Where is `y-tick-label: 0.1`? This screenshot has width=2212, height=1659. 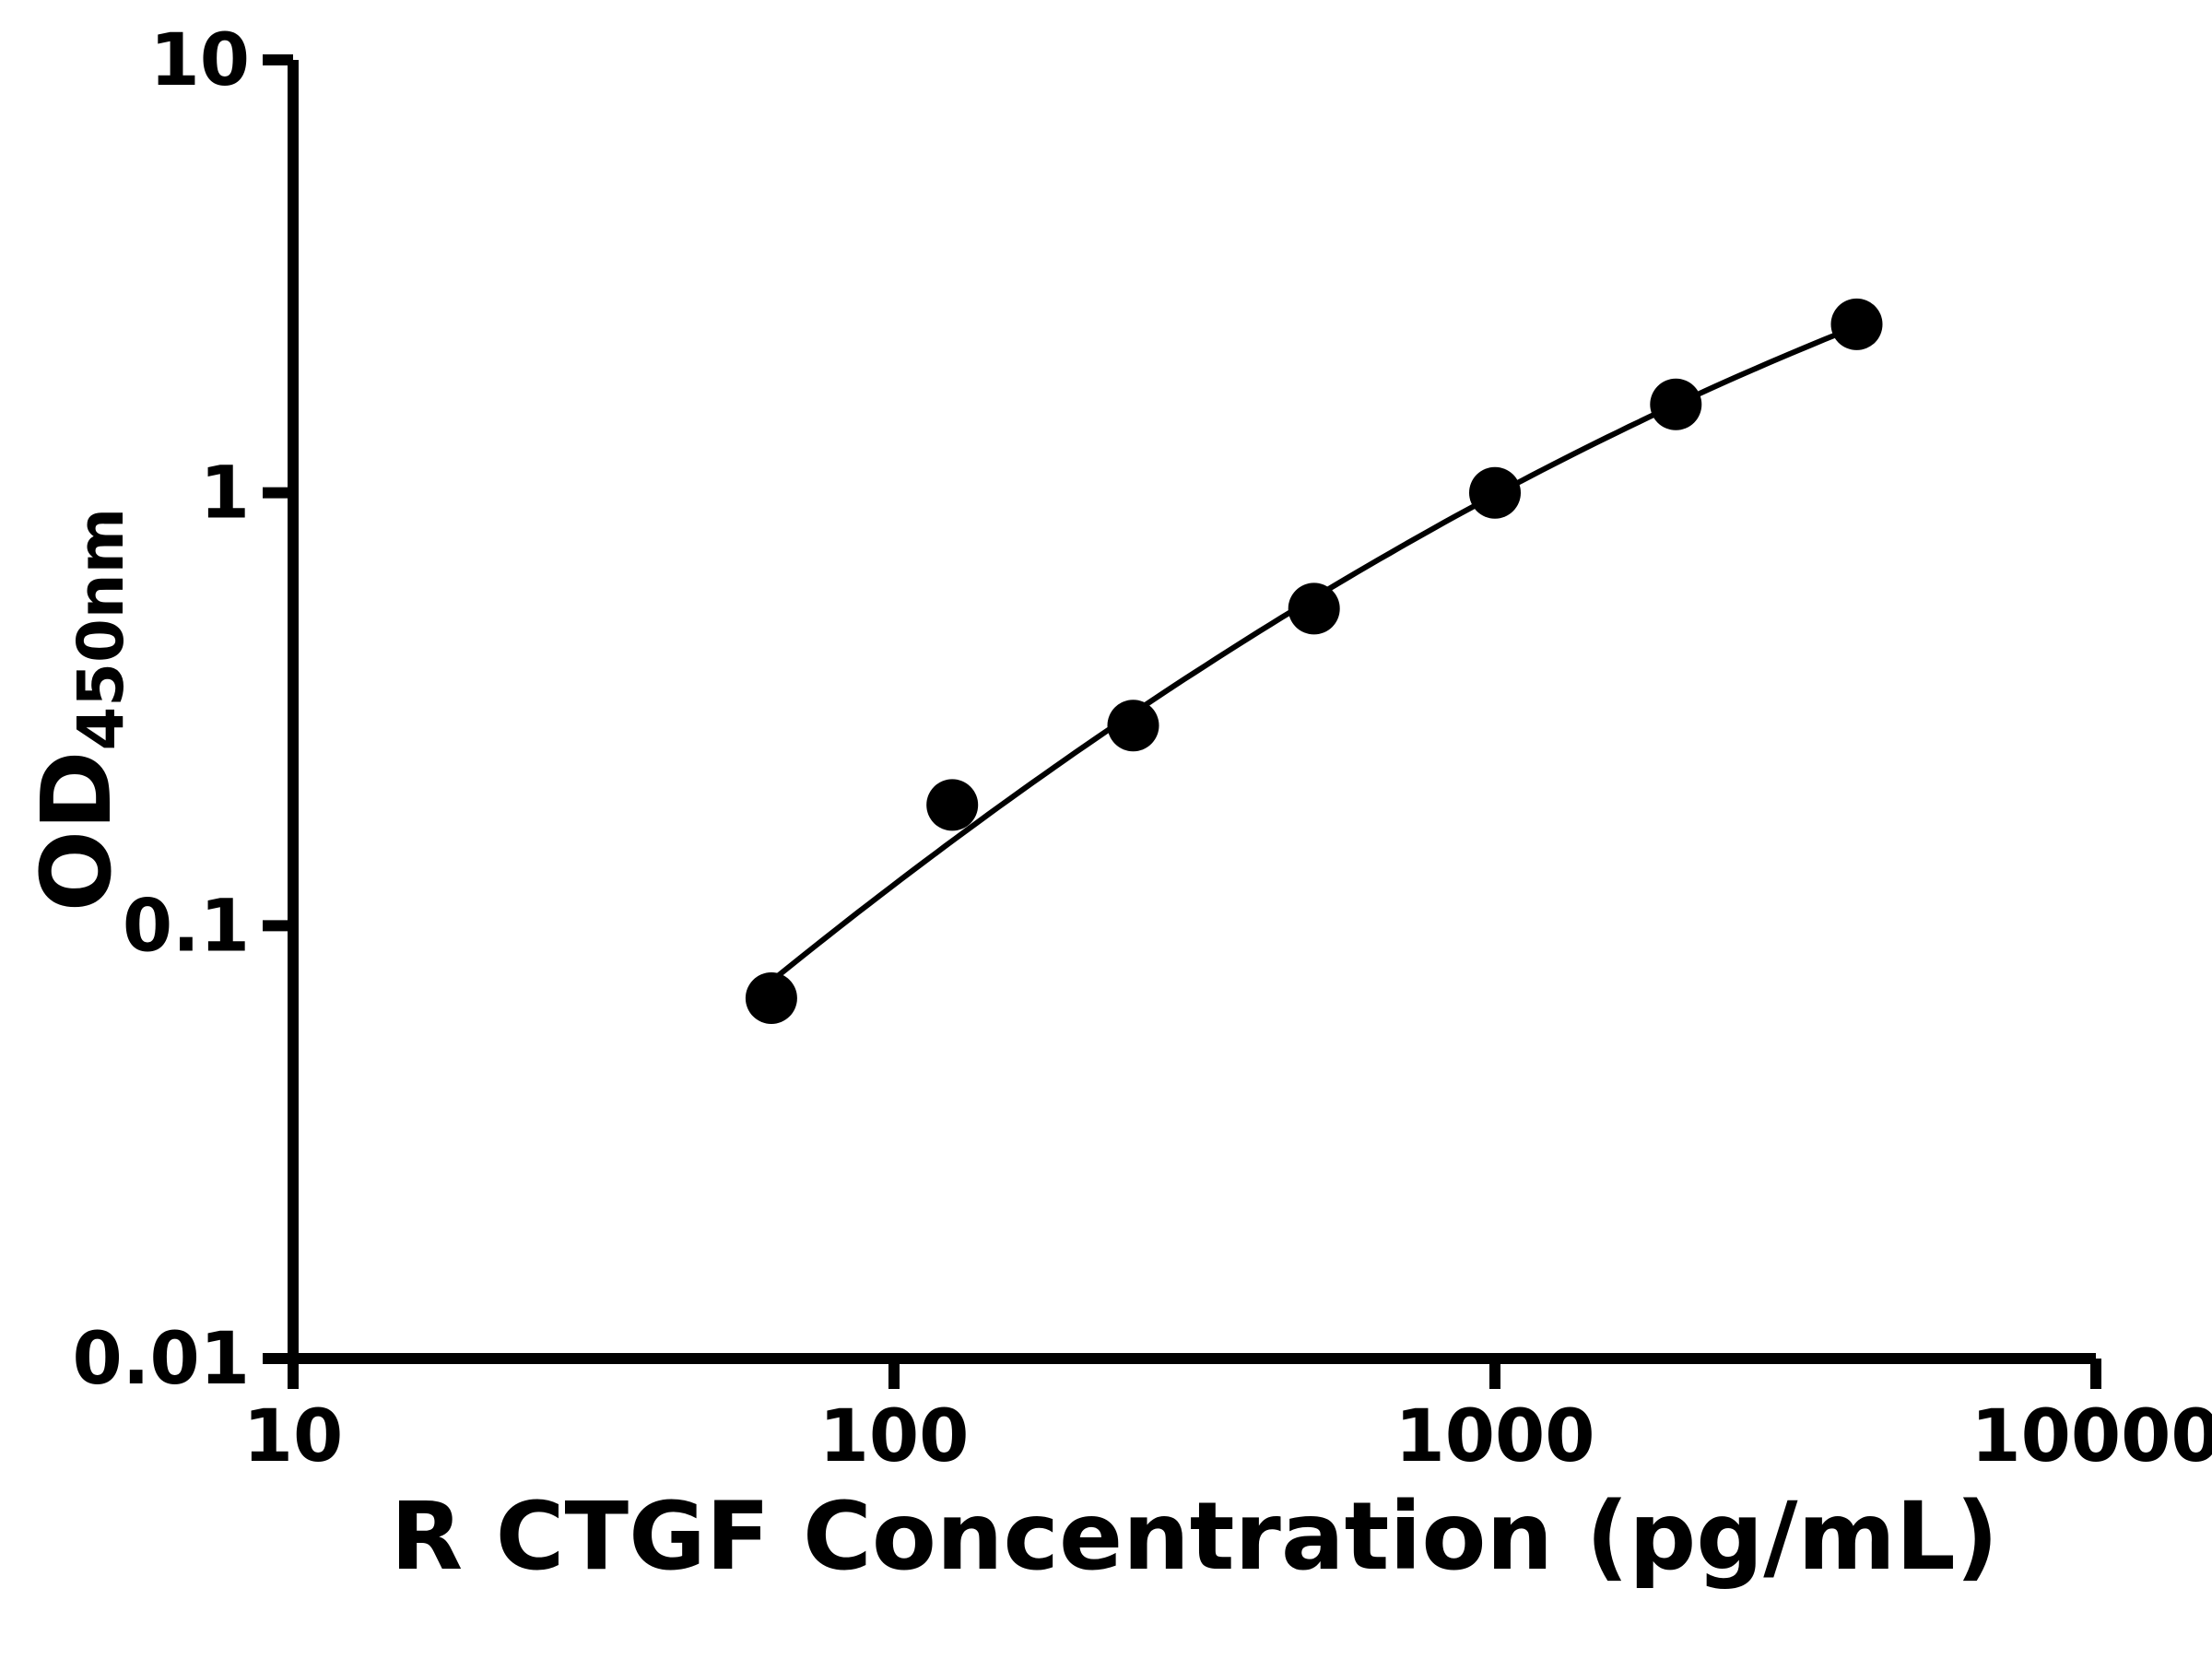
y-tick-label: 0.1 is located at coordinates (186, 926).